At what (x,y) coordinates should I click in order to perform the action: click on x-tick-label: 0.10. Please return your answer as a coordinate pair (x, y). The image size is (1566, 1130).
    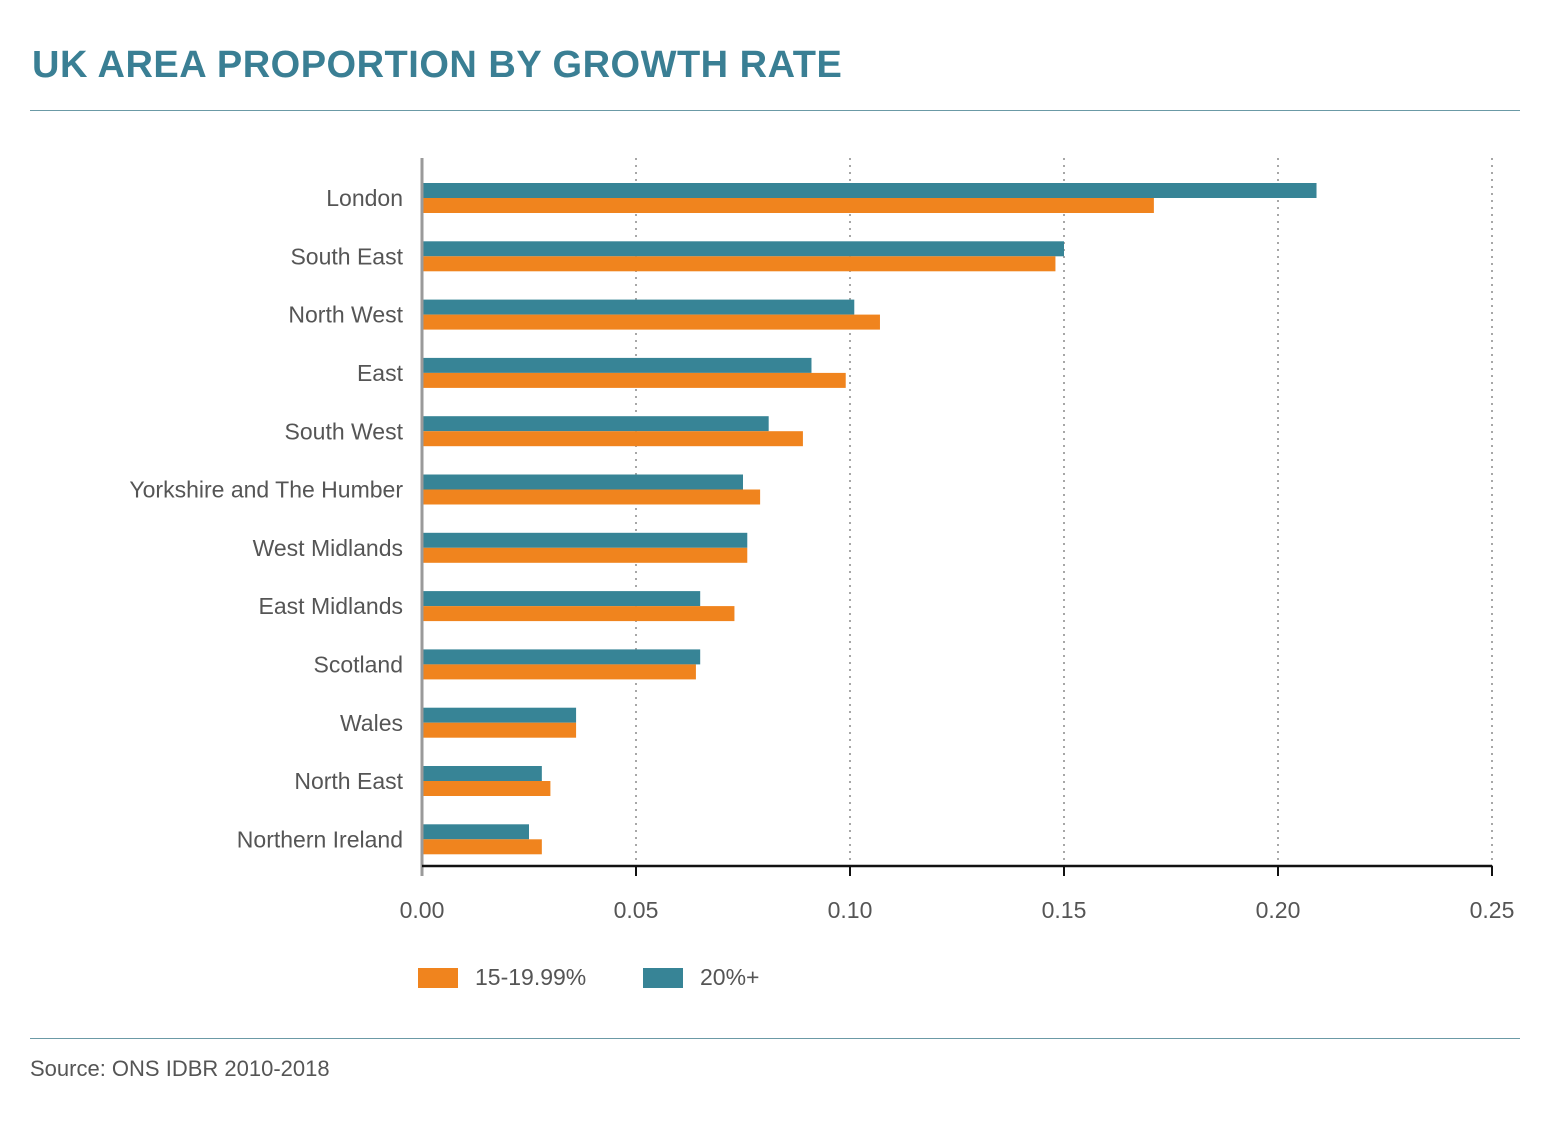
    Looking at the image, I should click on (850, 910).